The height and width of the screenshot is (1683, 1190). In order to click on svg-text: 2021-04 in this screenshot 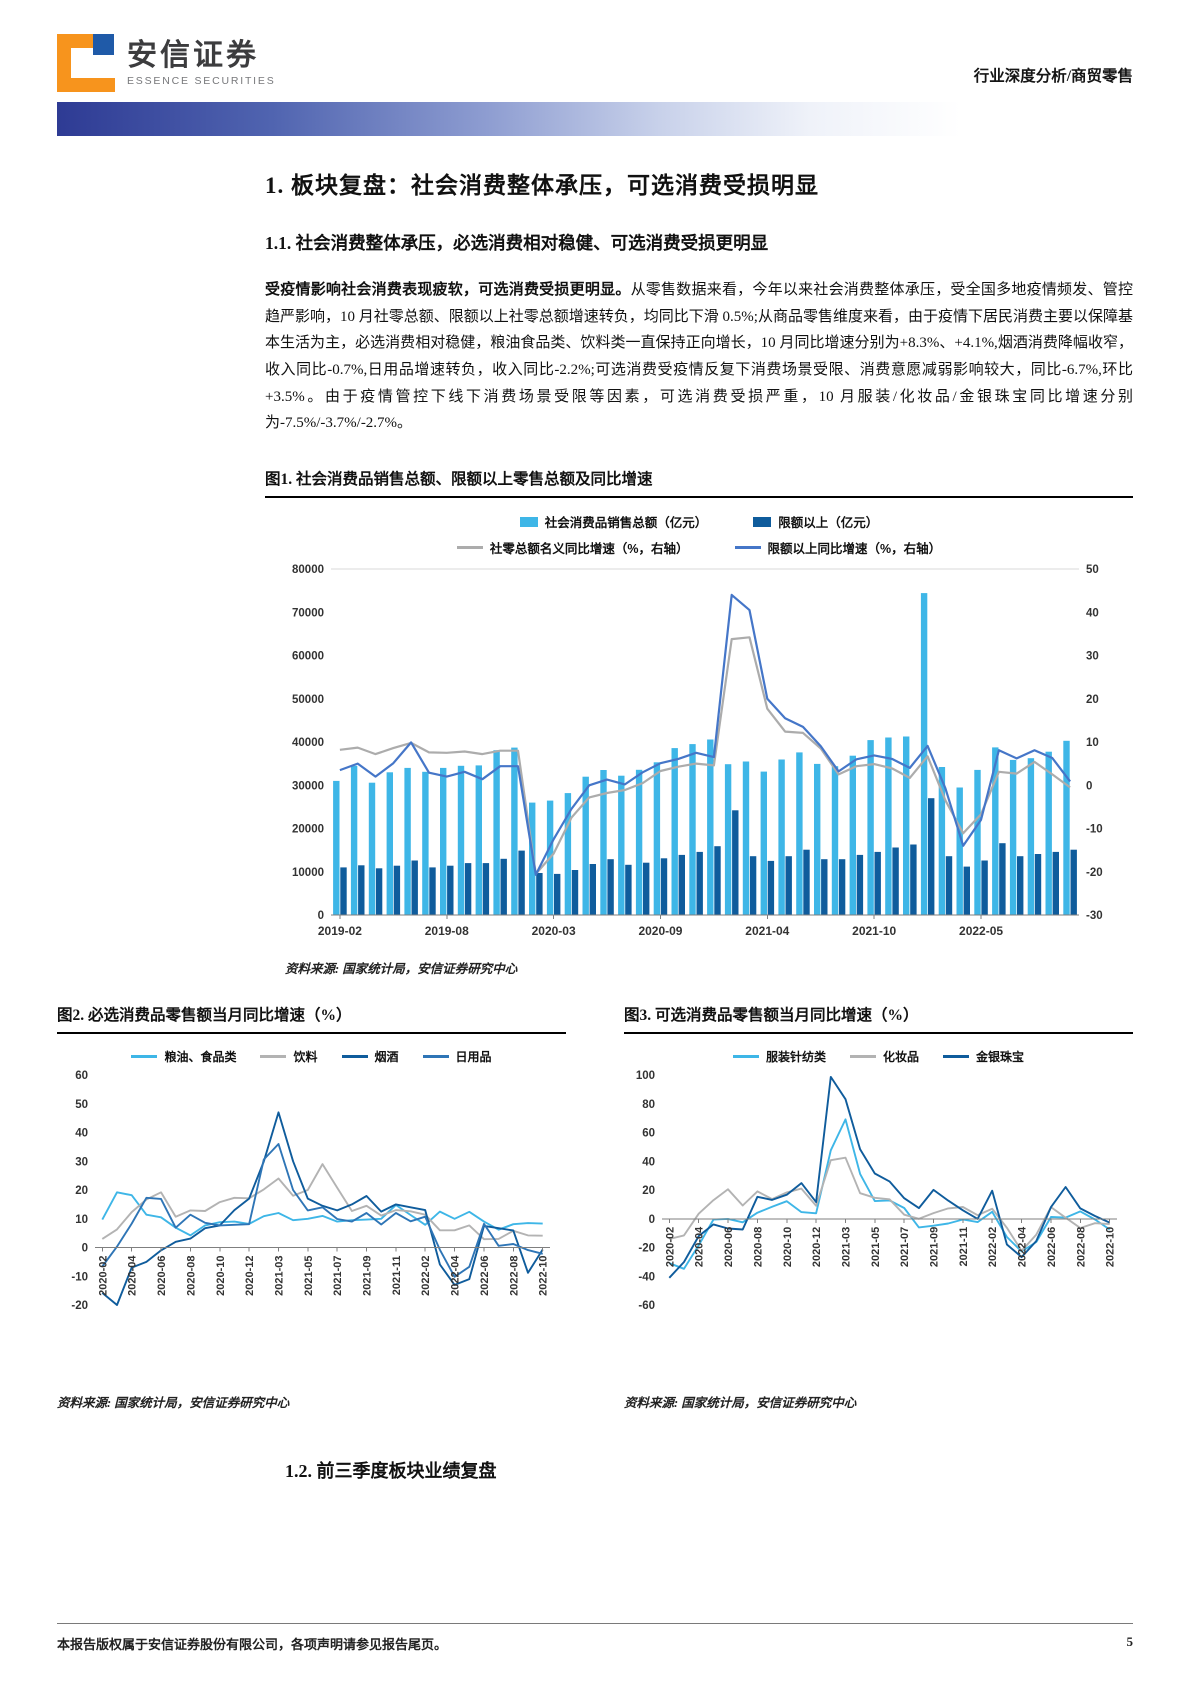, I will do `click(767, 931)`.